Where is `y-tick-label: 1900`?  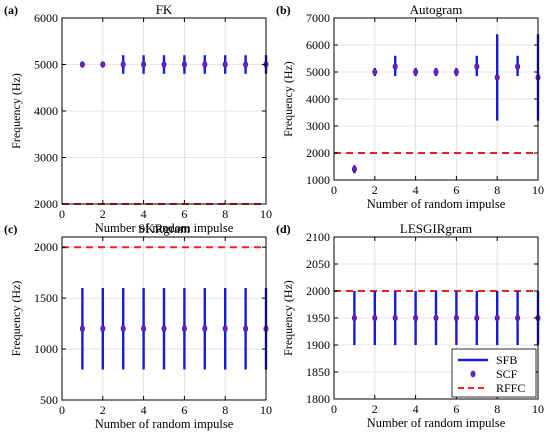 y-tick-label: 1900 is located at coordinates (318, 345).